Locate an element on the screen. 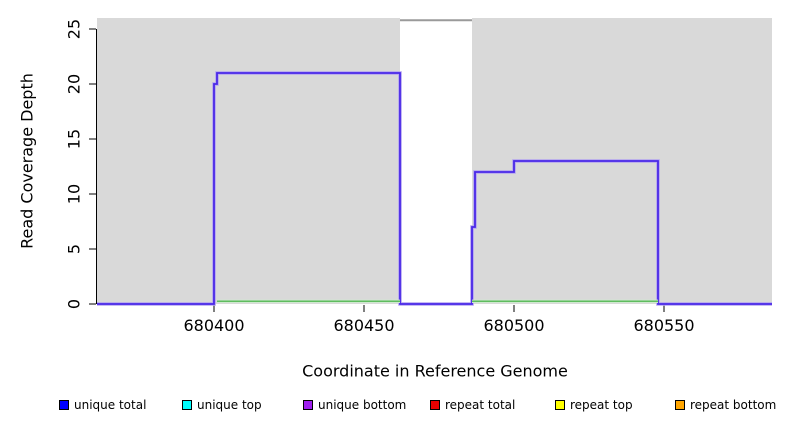 The width and height of the screenshot is (792, 432). legend-item-unique-total: unique total is located at coordinates (102, 405).